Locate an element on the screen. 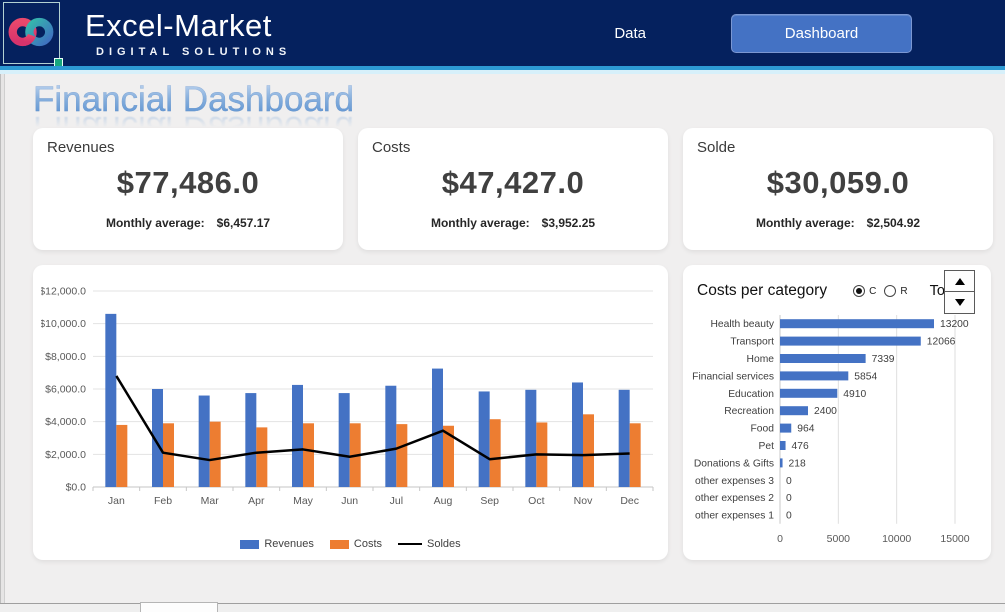  costs-per-category-title: Costs per category is located at coordinates (762, 290).